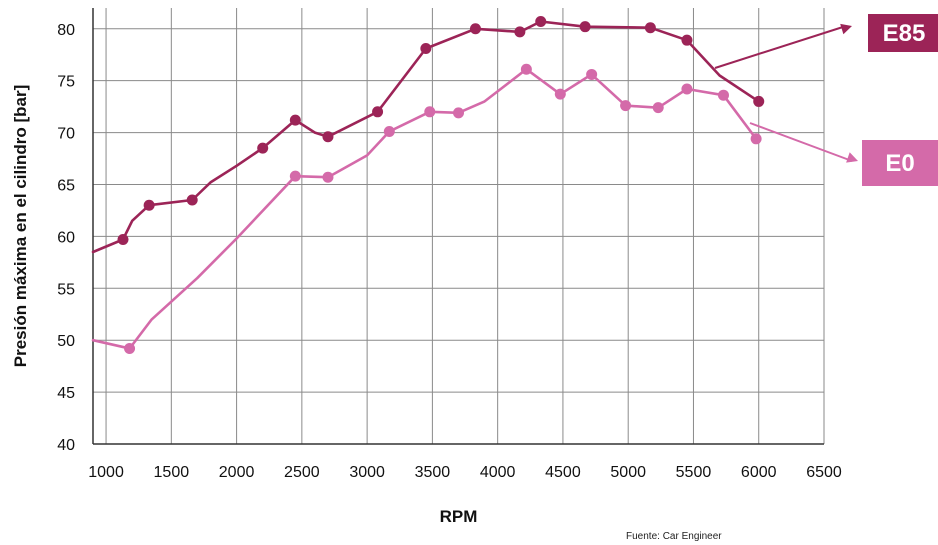 Image resolution: width=938 pixels, height=545 pixels. What do you see at coordinates (759, 472) in the screenshot?
I see `x-tick-label-6000: 6000` at bounding box center [759, 472].